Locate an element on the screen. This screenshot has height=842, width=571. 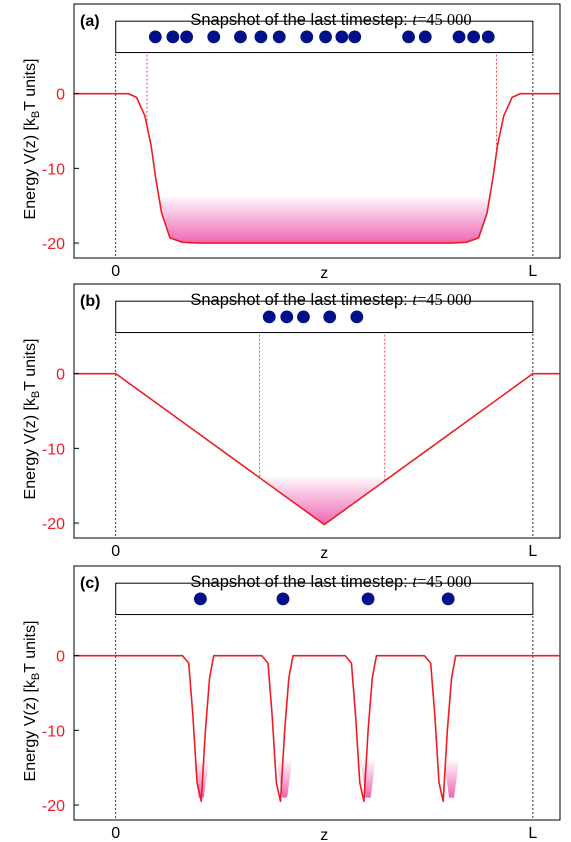
panel-label: (b) is located at coordinates (90, 301).